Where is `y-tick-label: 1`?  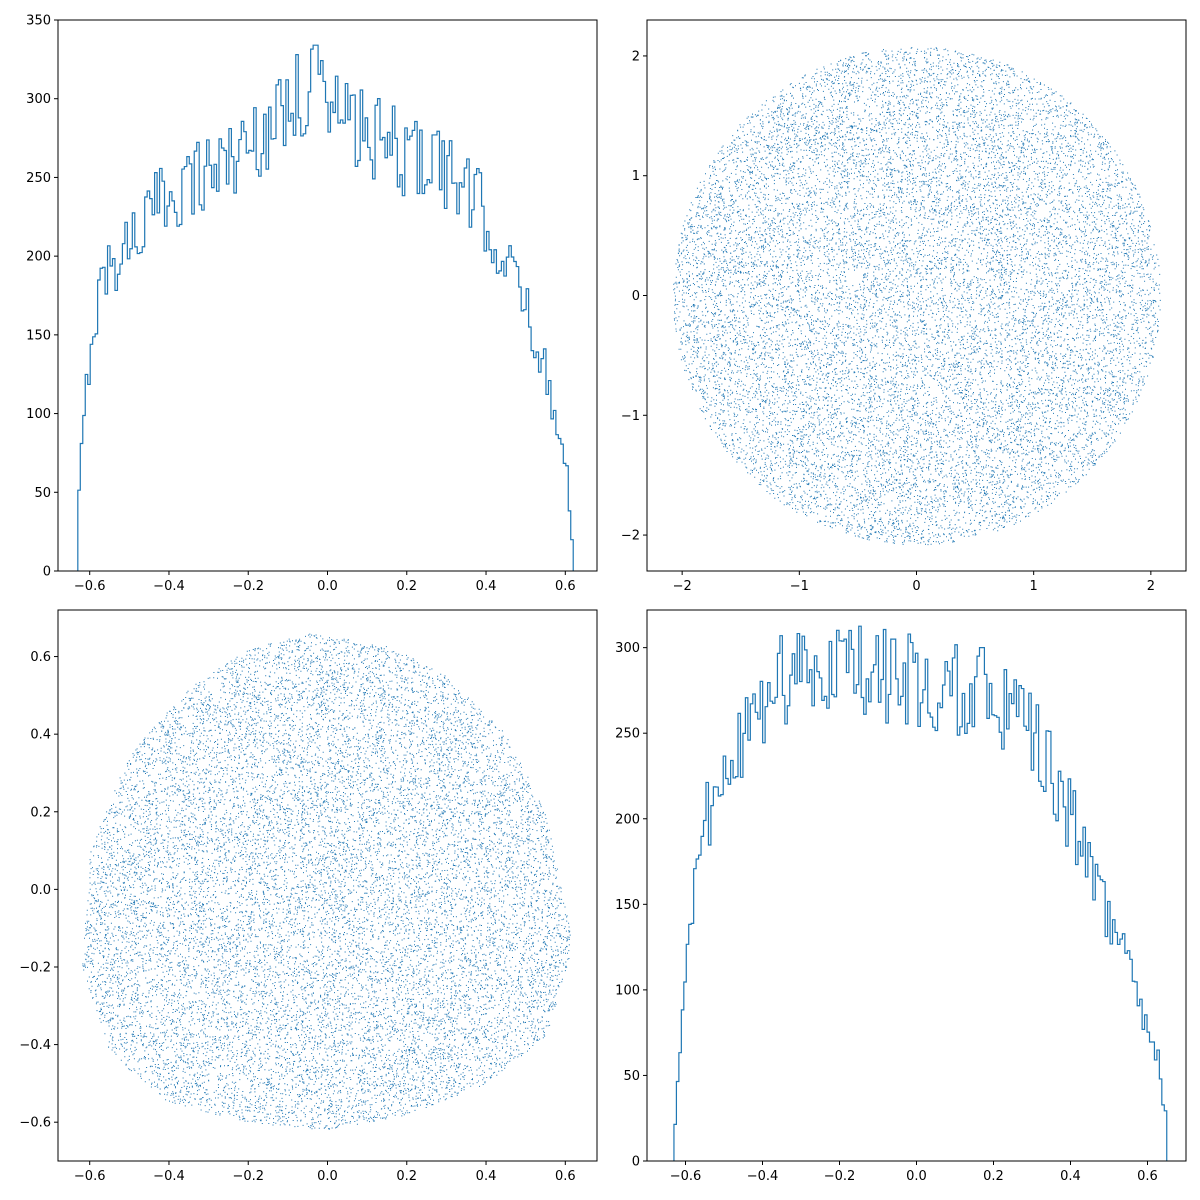 y-tick-label: 1 is located at coordinates (636, 176).